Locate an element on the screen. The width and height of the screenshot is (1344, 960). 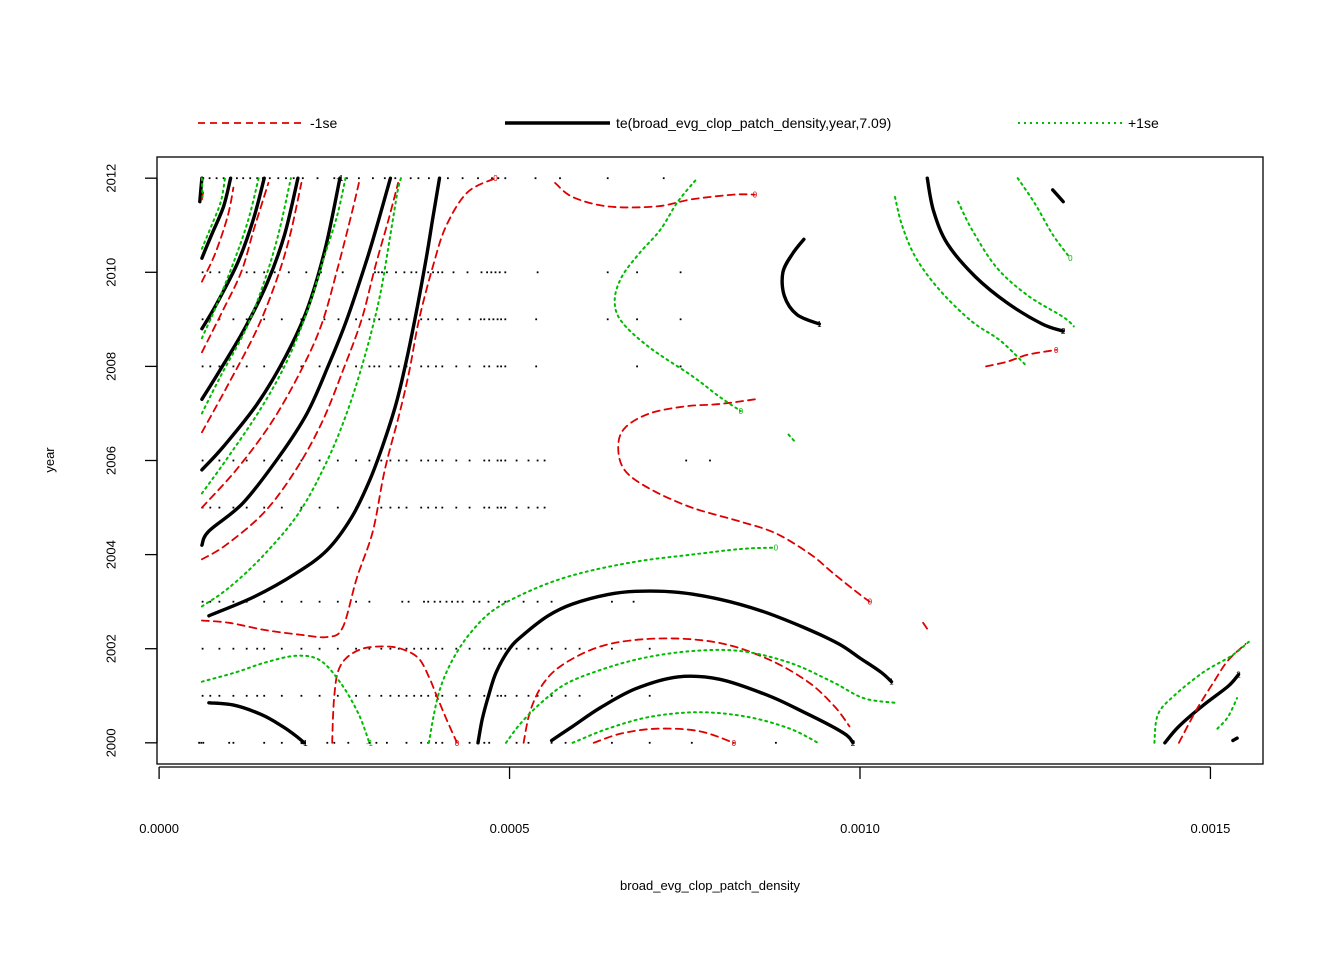
x-tick-label: 0.0010 is located at coordinates (860, 828).